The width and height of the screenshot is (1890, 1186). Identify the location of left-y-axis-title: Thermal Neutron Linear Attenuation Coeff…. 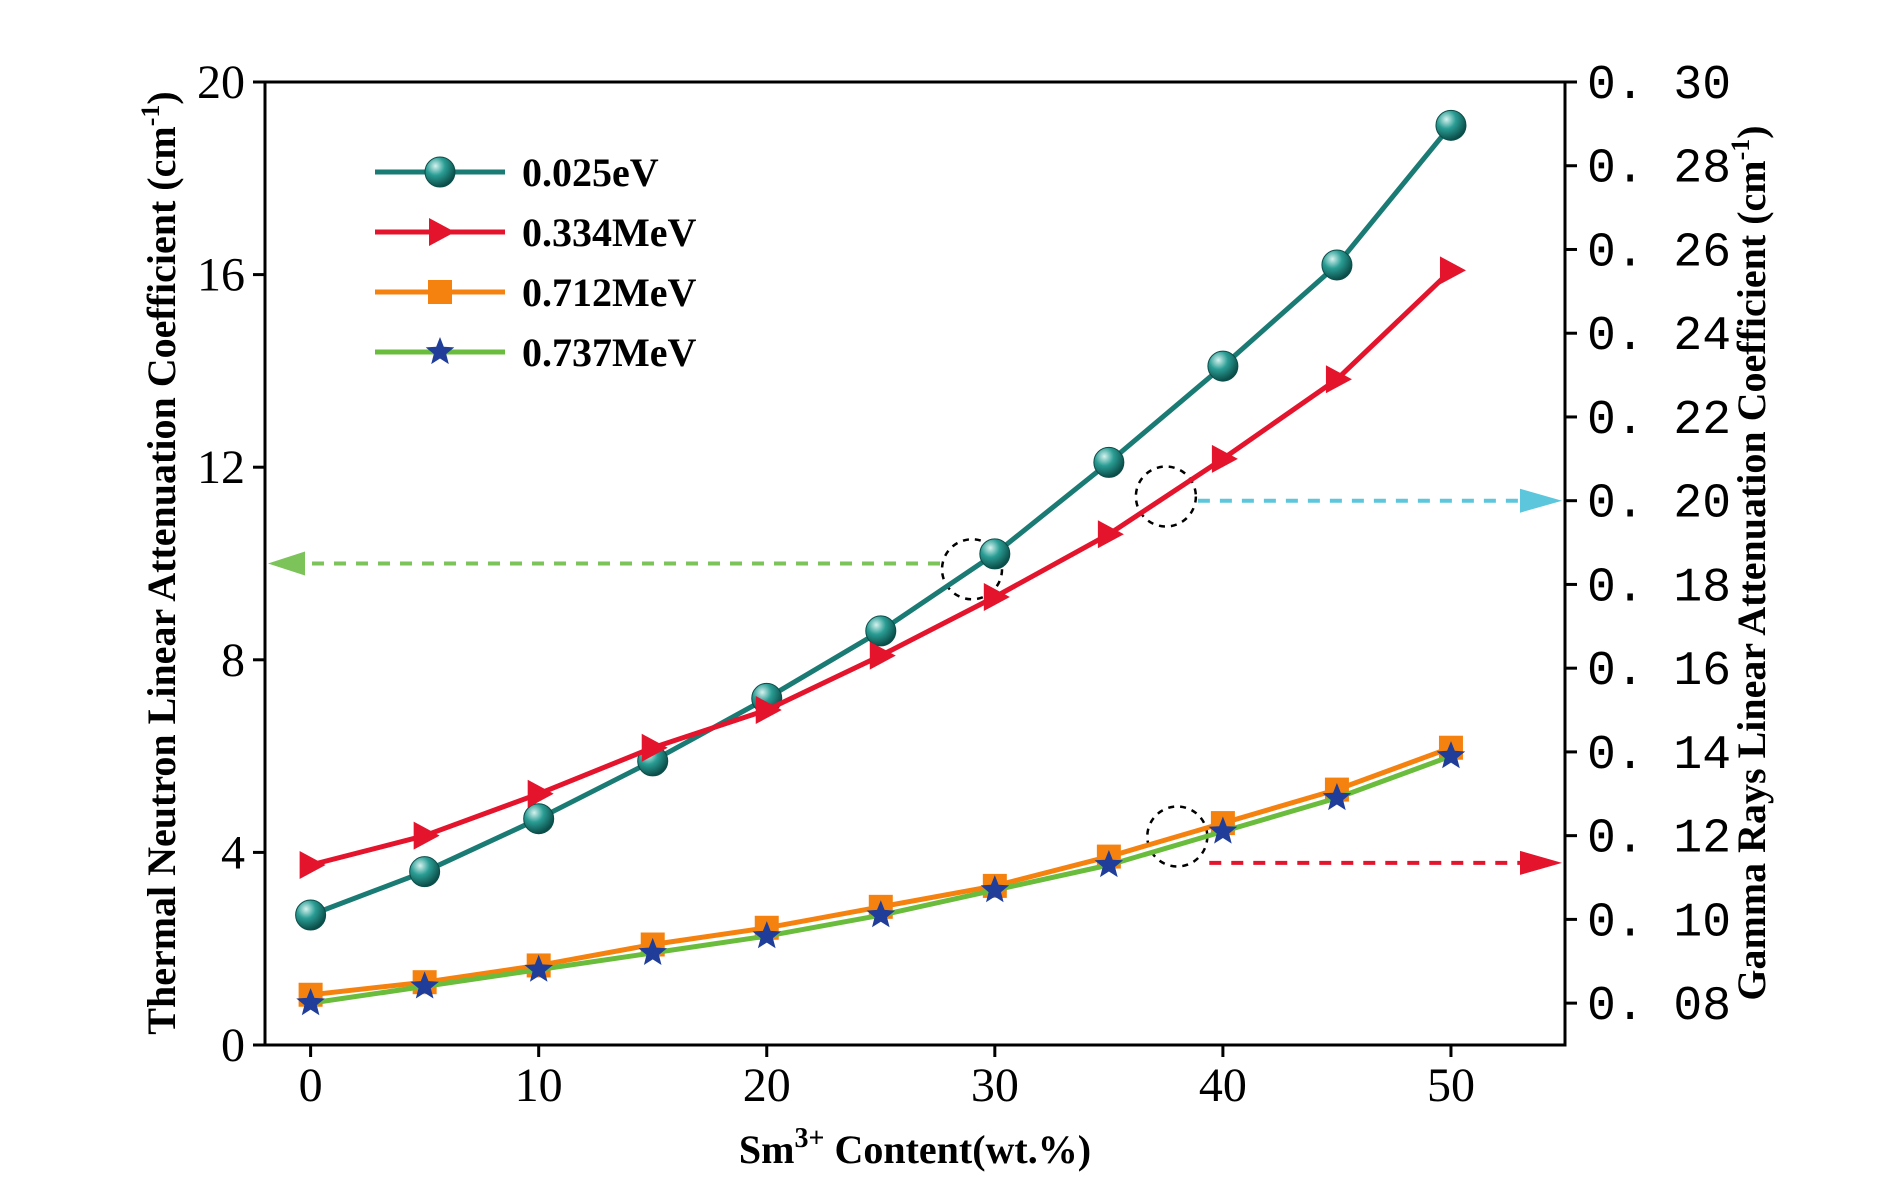
(160, 562).